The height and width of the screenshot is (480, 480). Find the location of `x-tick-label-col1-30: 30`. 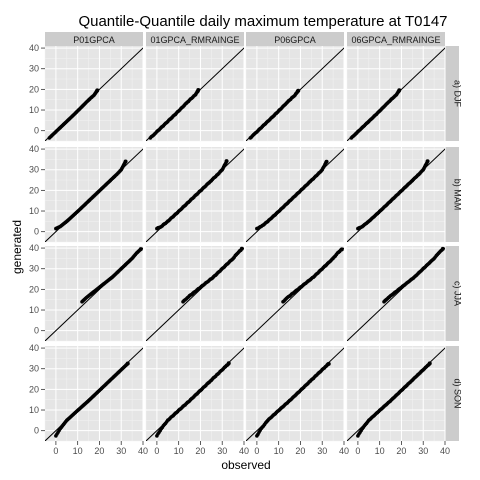

x-tick-label-col1-30: 30 is located at coordinates (222, 451).